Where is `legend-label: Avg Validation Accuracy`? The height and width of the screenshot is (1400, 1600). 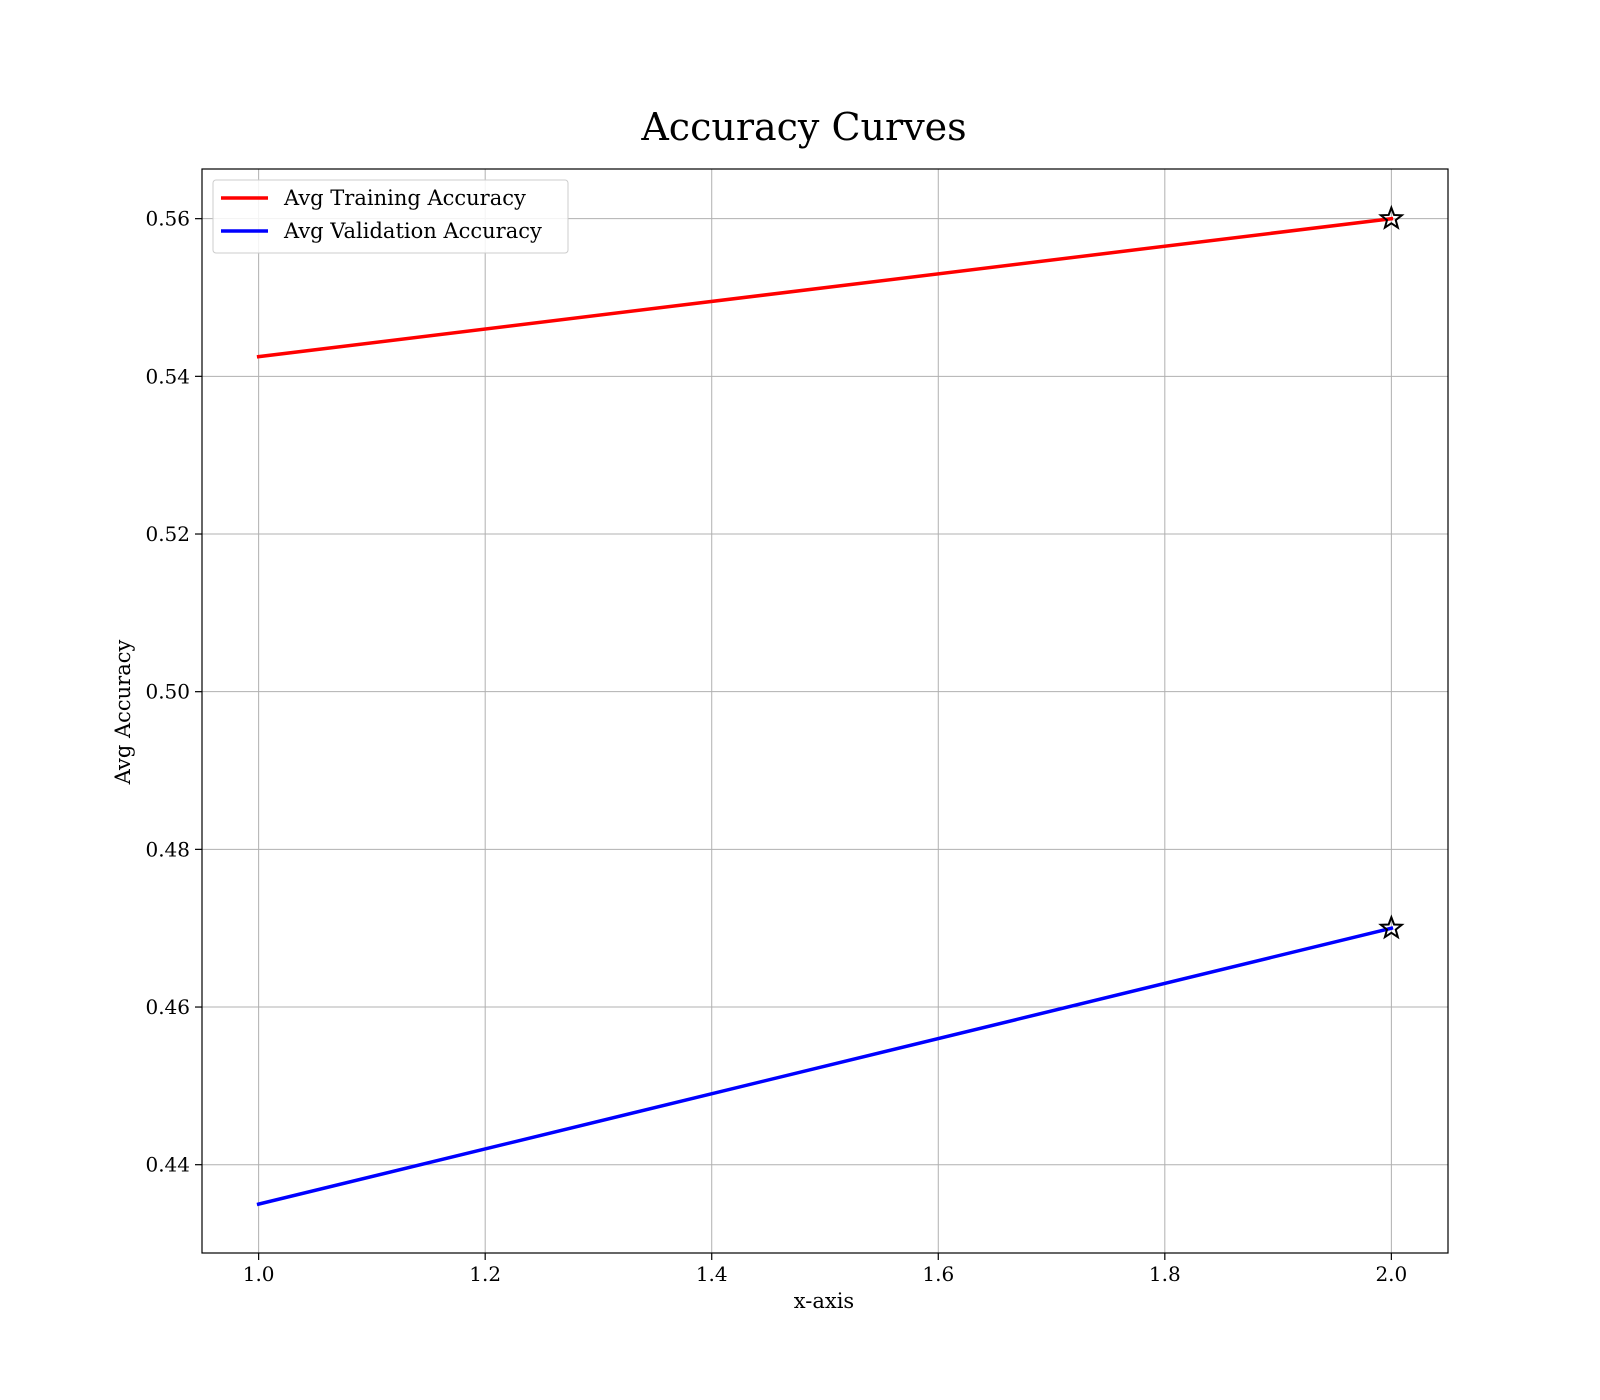 legend-label: Avg Validation Accuracy is located at coordinates (412, 231).